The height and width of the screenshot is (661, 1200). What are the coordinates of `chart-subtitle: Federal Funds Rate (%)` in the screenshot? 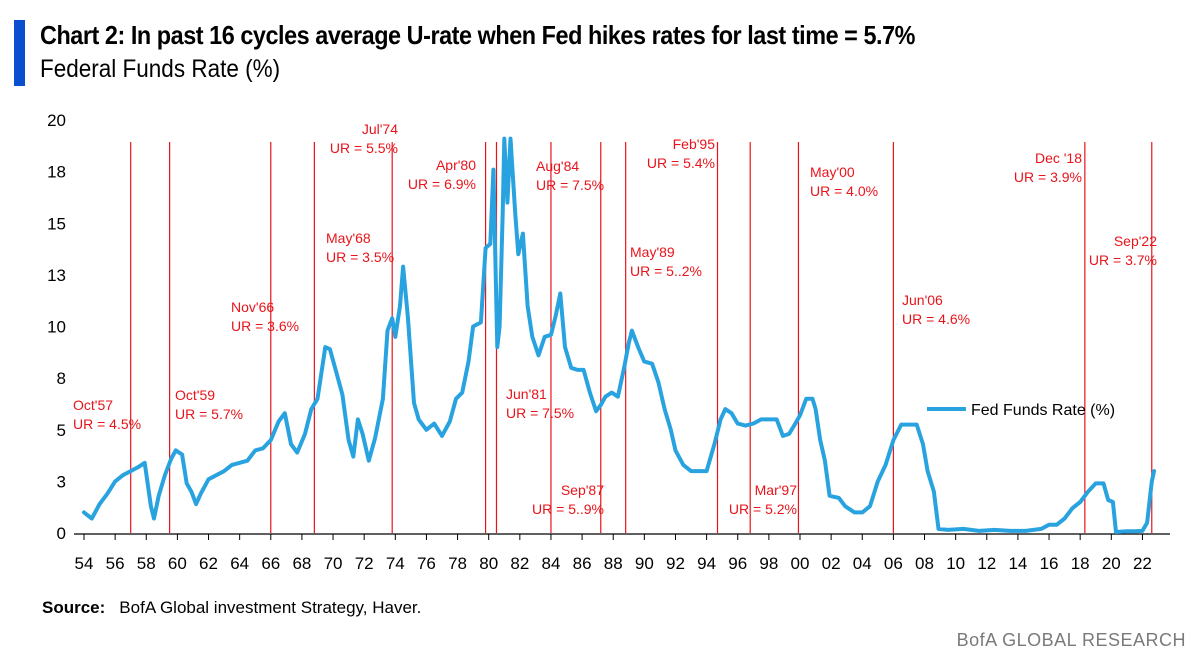 It's located at (160, 69).